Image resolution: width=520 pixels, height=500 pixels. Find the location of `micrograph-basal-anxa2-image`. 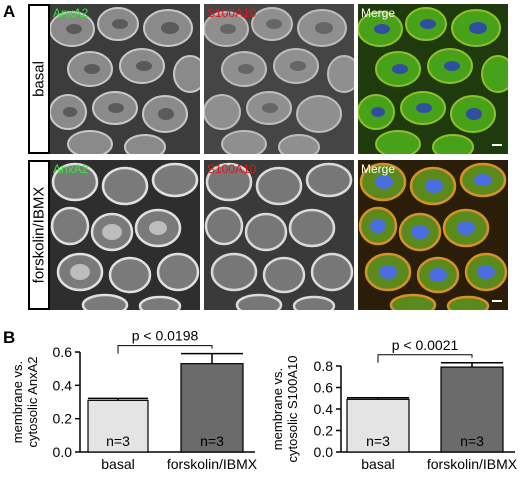

micrograph-basal-anxa2-image is located at coordinates (125, 79).